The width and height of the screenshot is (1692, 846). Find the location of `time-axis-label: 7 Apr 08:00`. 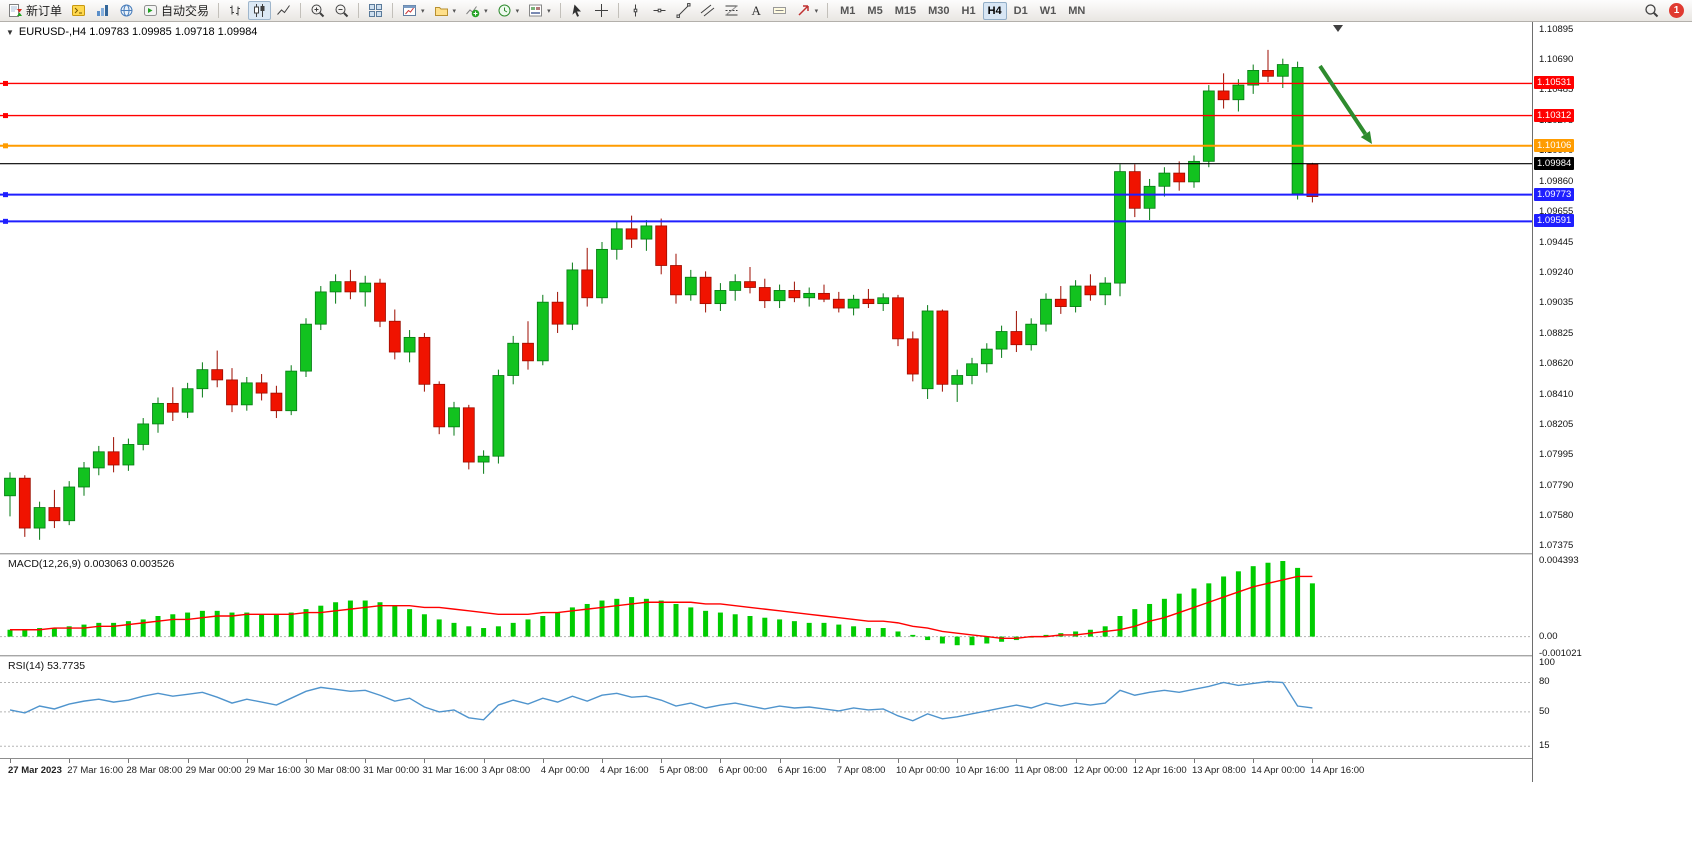

time-axis-label: 7 Apr 08:00 is located at coordinates (861, 770).